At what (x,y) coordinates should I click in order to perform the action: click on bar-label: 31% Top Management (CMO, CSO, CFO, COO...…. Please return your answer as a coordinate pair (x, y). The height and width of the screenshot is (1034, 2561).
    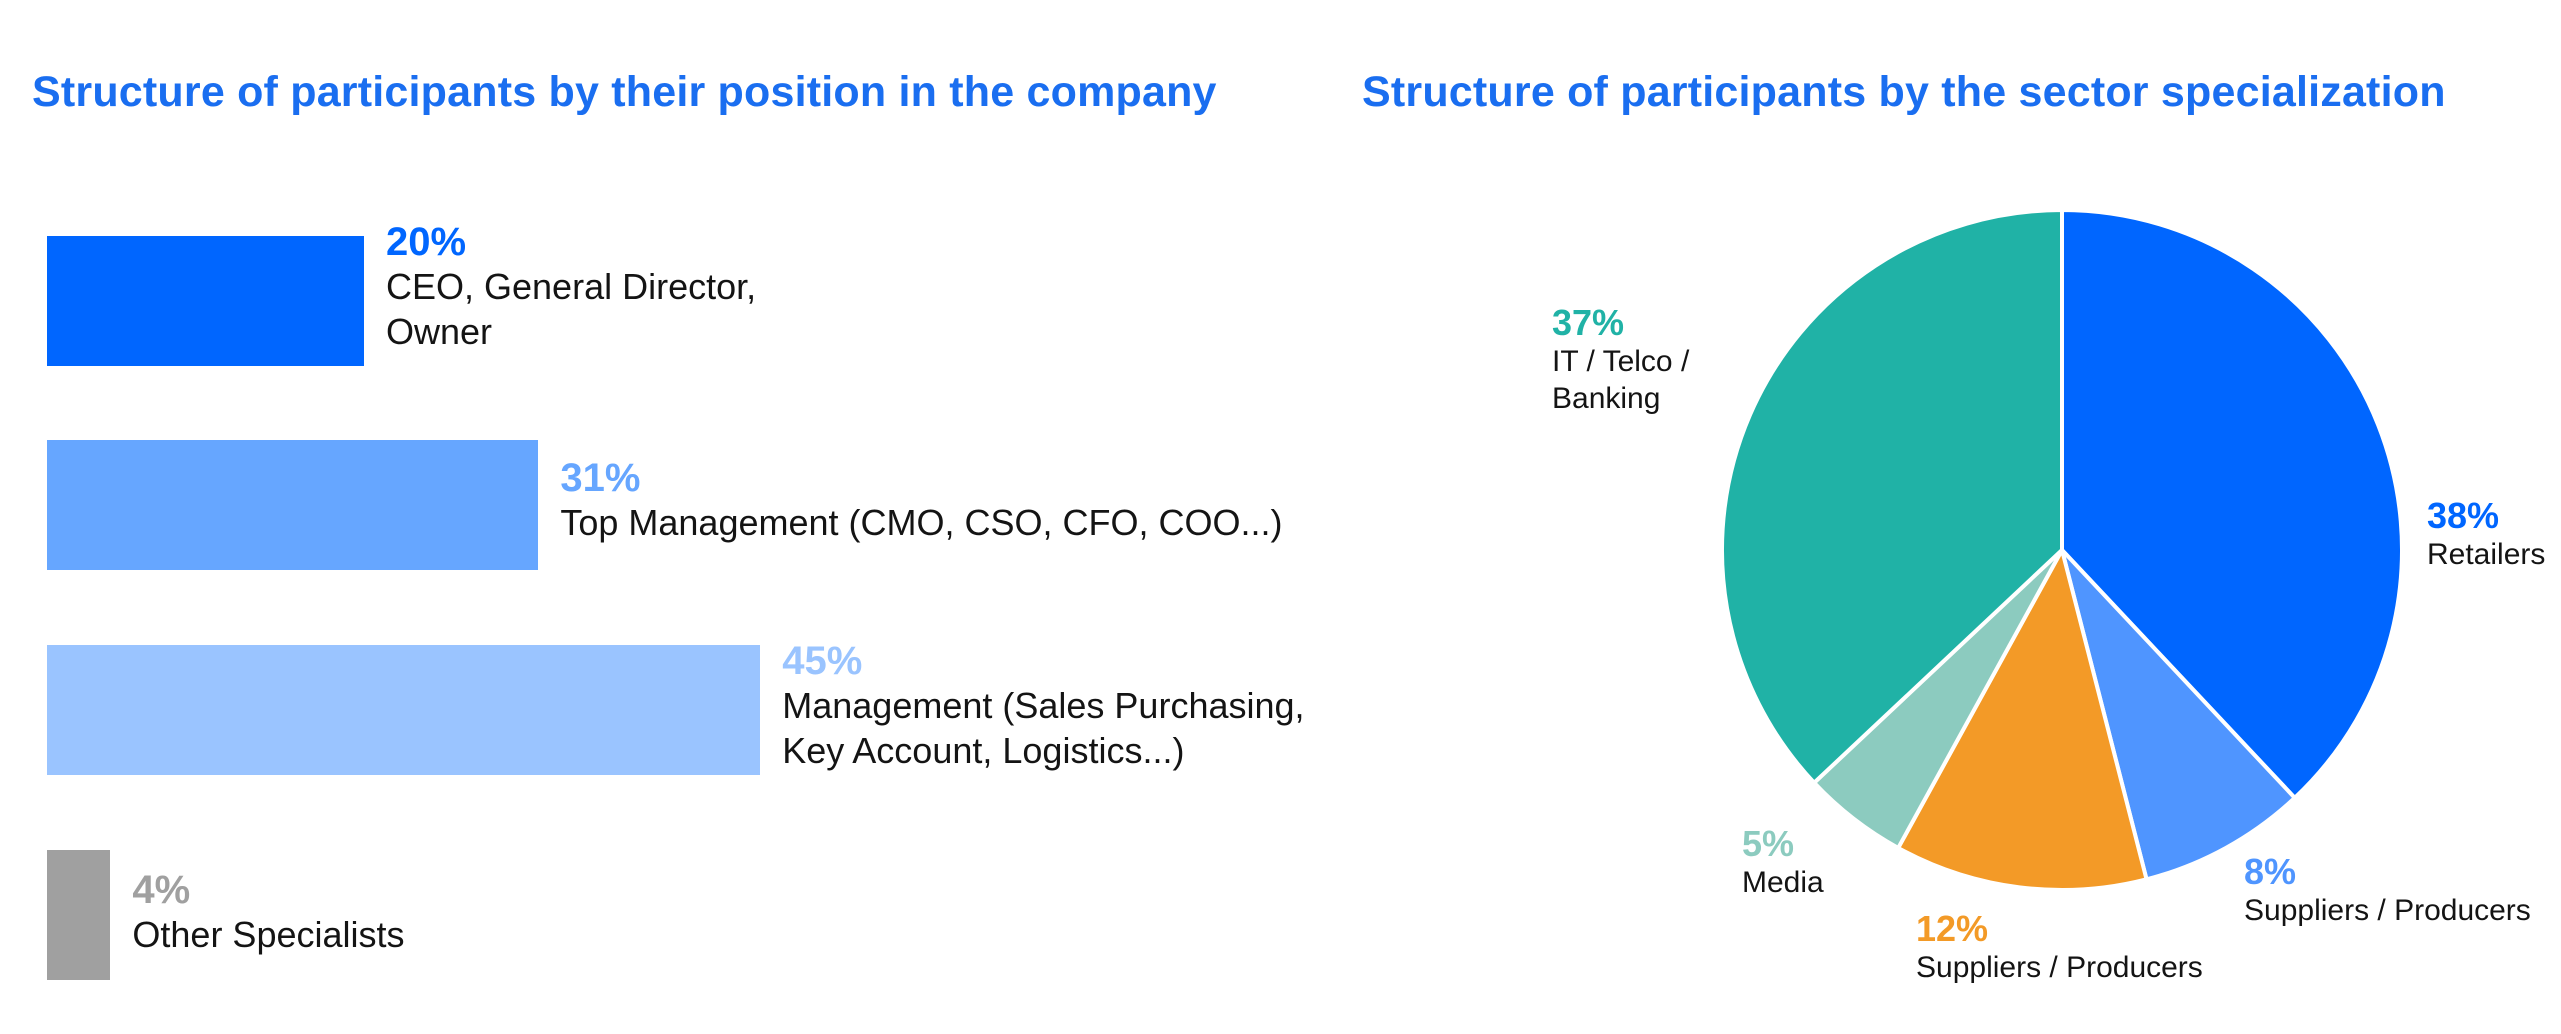
    Looking at the image, I should click on (921, 500).